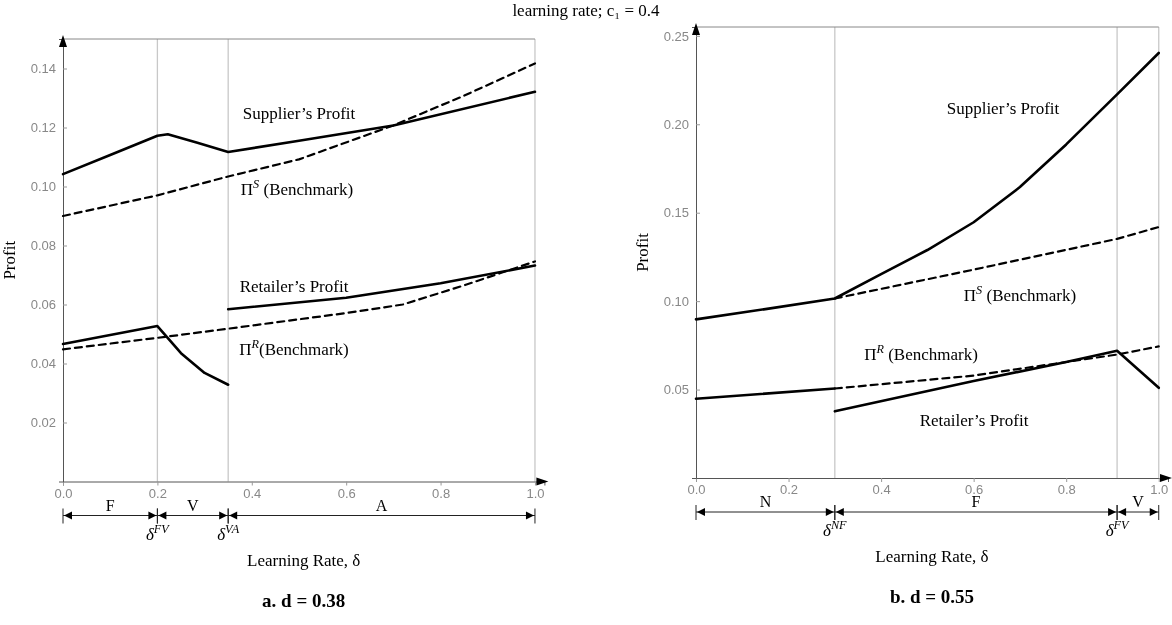 Image resolution: width=1172 pixels, height=625 pixels. Describe the element at coordinates (43, 423) in the screenshot. I see `y-tick-label: 0.02` at that location.